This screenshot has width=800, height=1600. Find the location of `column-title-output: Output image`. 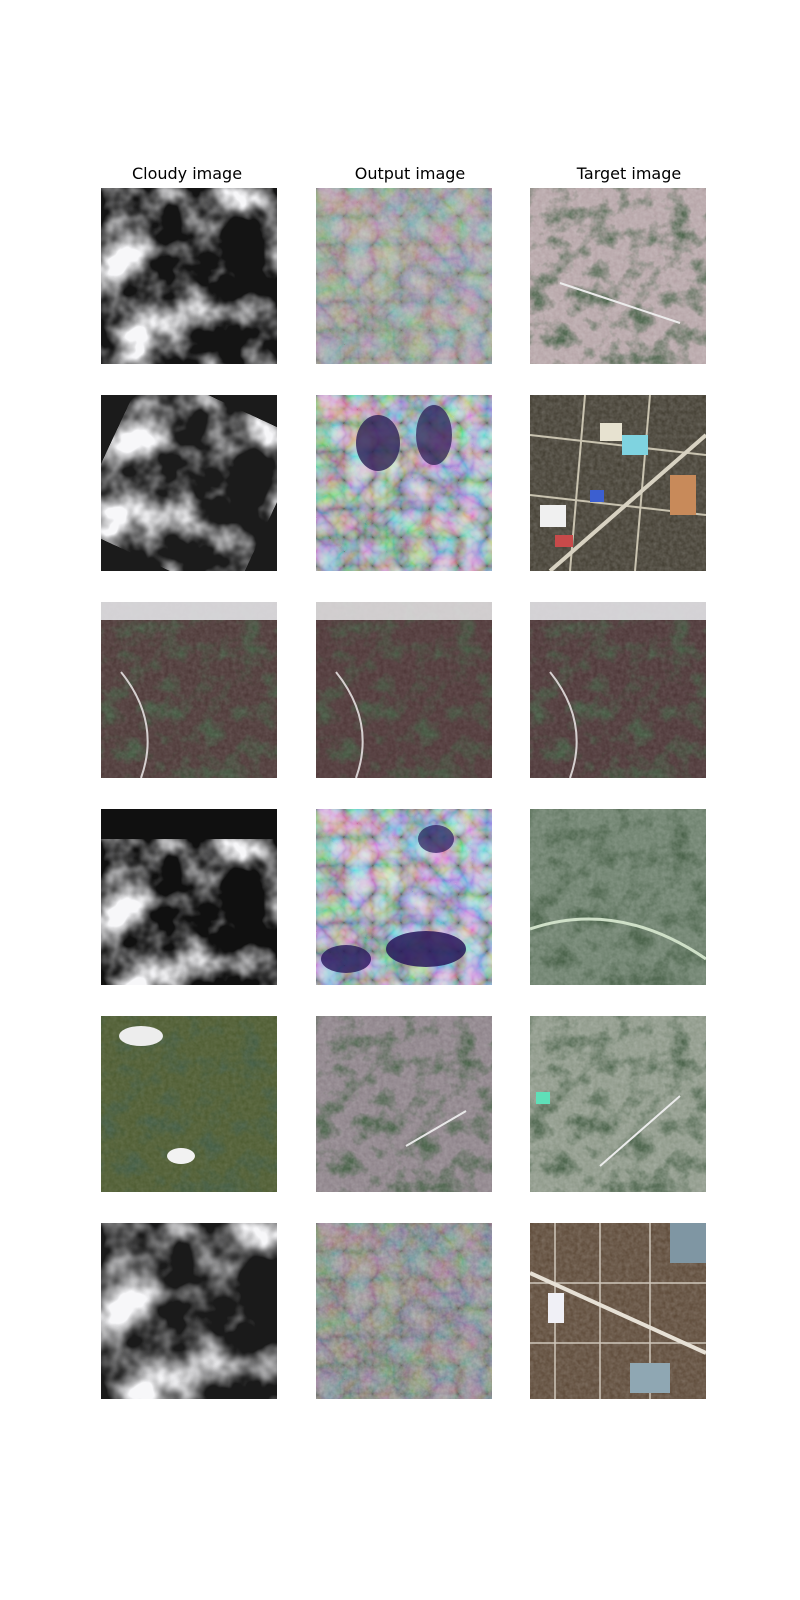

column-title-output: Output image is located at coordinates (410, 173).